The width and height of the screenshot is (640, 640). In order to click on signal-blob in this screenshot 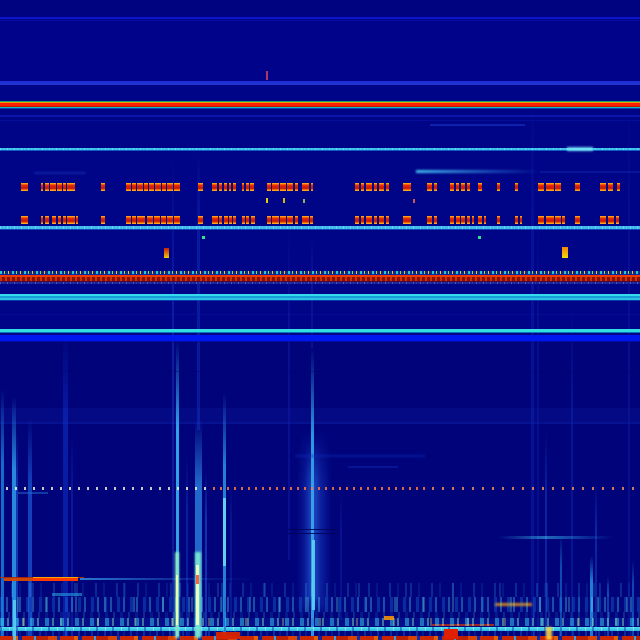, I will do `click(166, 253)`.